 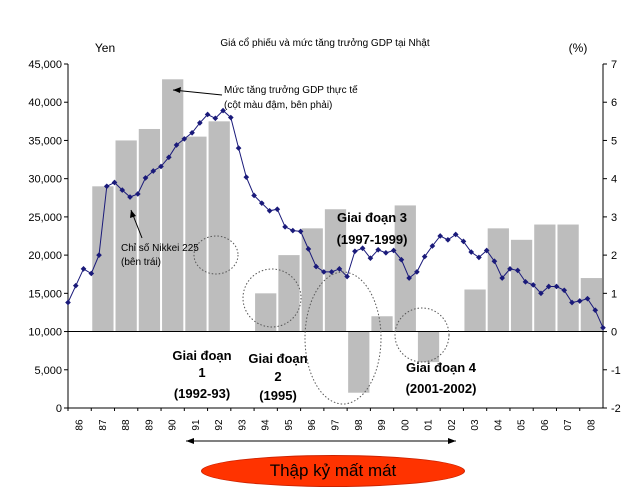 What do you see at coordinates (45, 141) in the screenshot?
I see `left-tick-label: 35,000` at bounding box center [45, 141].